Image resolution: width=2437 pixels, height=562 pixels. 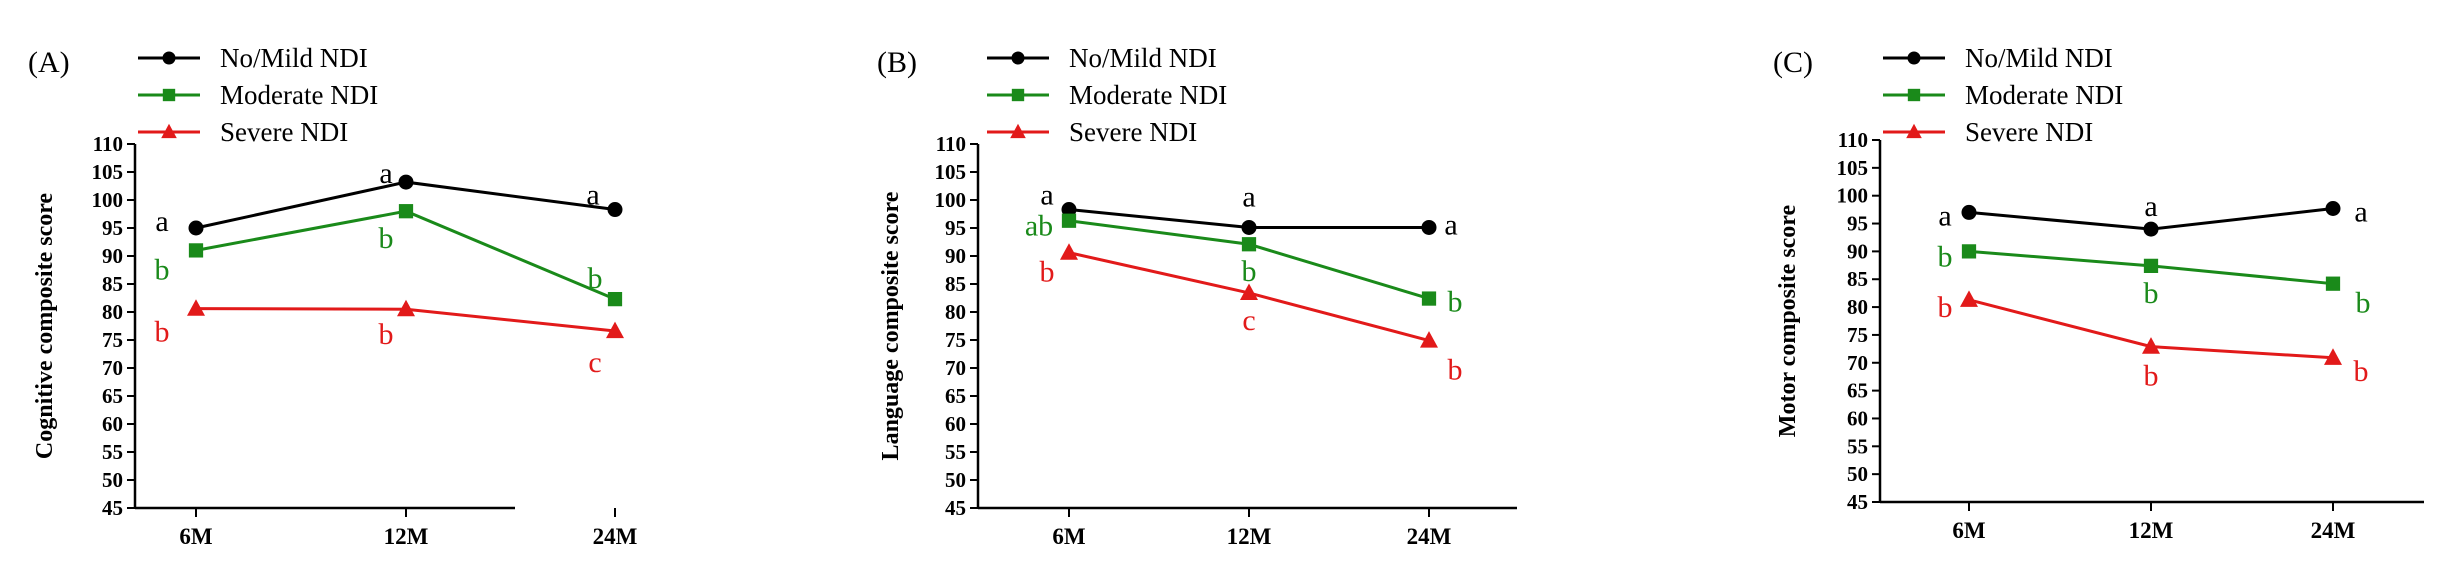 What do you see at coordinates (897, 62) in the screenshot?
I see `panel-label: (B)` at bounding box center [897, 62].